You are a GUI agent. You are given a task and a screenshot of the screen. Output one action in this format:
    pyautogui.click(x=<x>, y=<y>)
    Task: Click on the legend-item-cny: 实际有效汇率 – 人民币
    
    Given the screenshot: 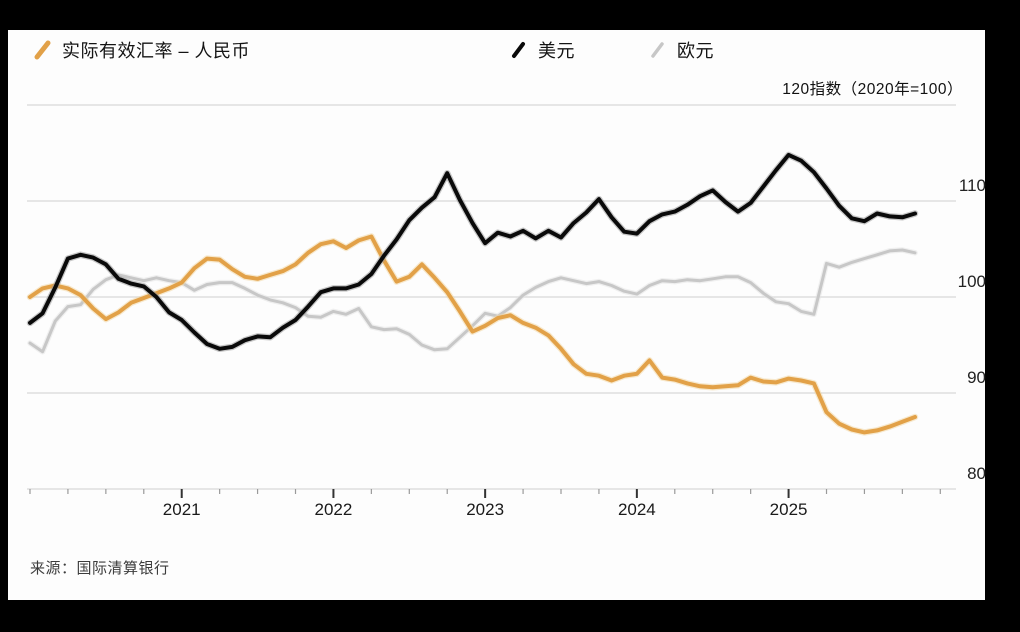 What is the action you would take?
    pyautogui.click(x=141, y=50)
    